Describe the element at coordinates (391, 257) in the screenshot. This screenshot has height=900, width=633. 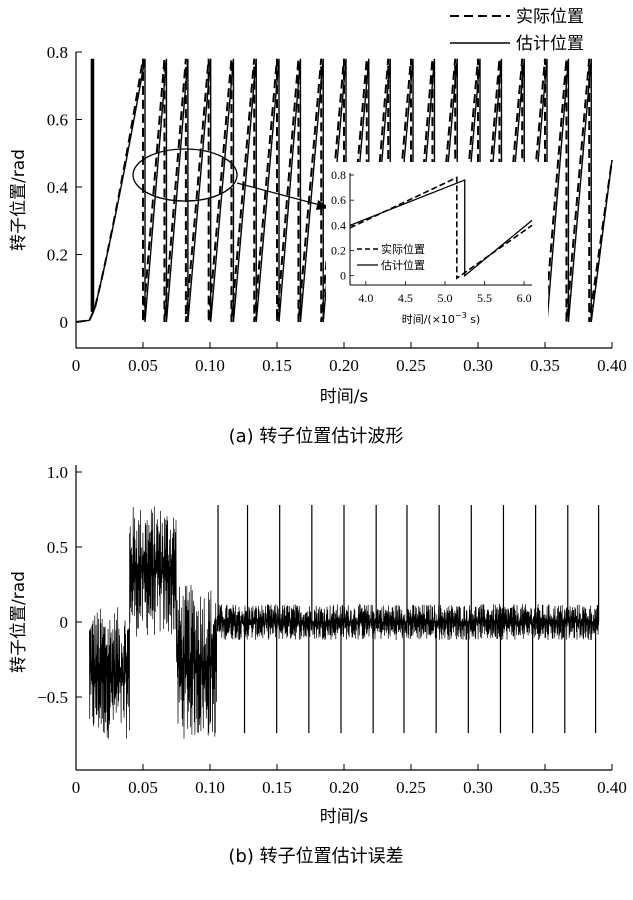
I see `inset-legend: 实际位置 估计位置` at that location.